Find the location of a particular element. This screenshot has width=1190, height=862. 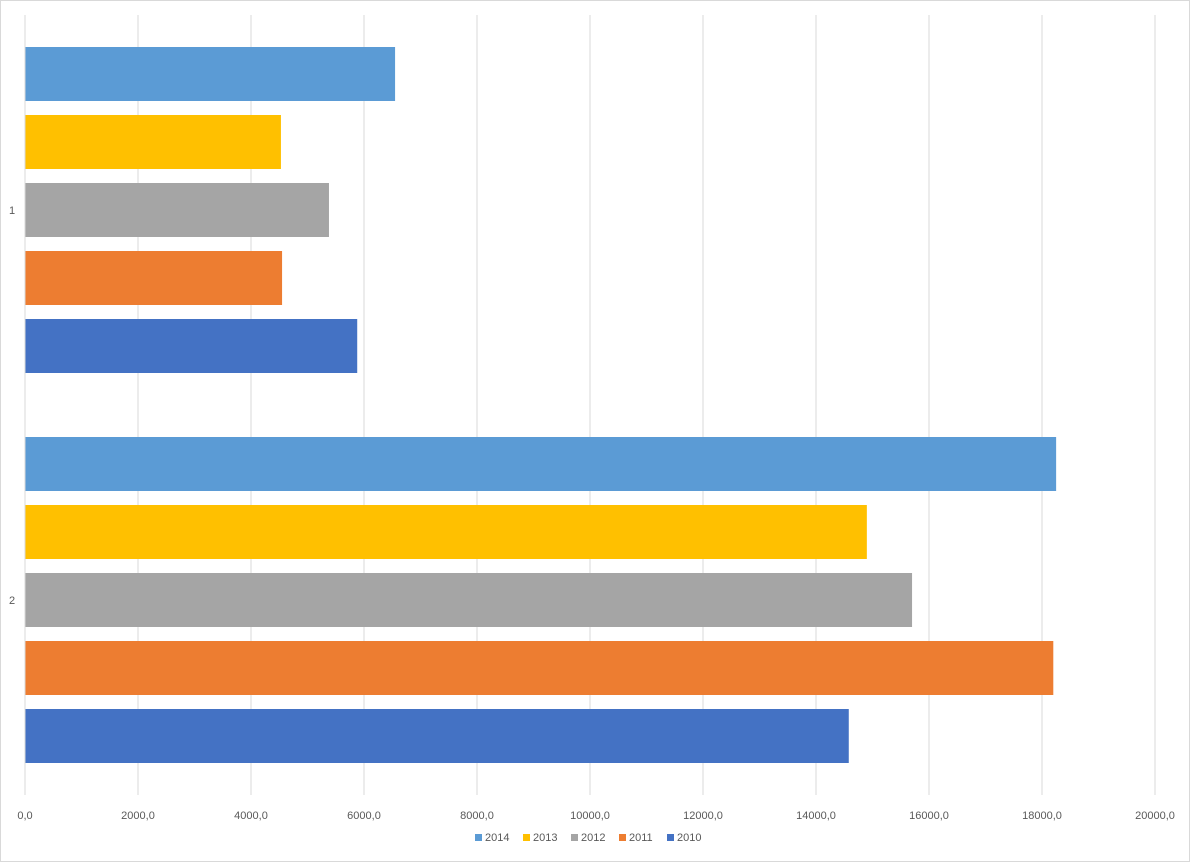

legend-label-2013: 2013 is located at coordinates (545, 838).